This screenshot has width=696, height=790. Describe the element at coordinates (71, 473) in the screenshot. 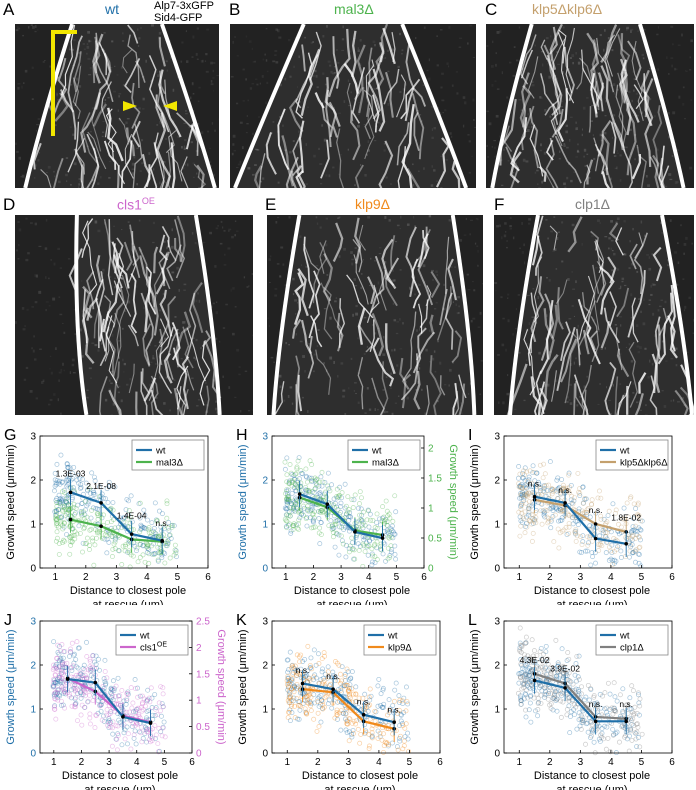

I see `p-value-label: 1.3E-03` at that location.